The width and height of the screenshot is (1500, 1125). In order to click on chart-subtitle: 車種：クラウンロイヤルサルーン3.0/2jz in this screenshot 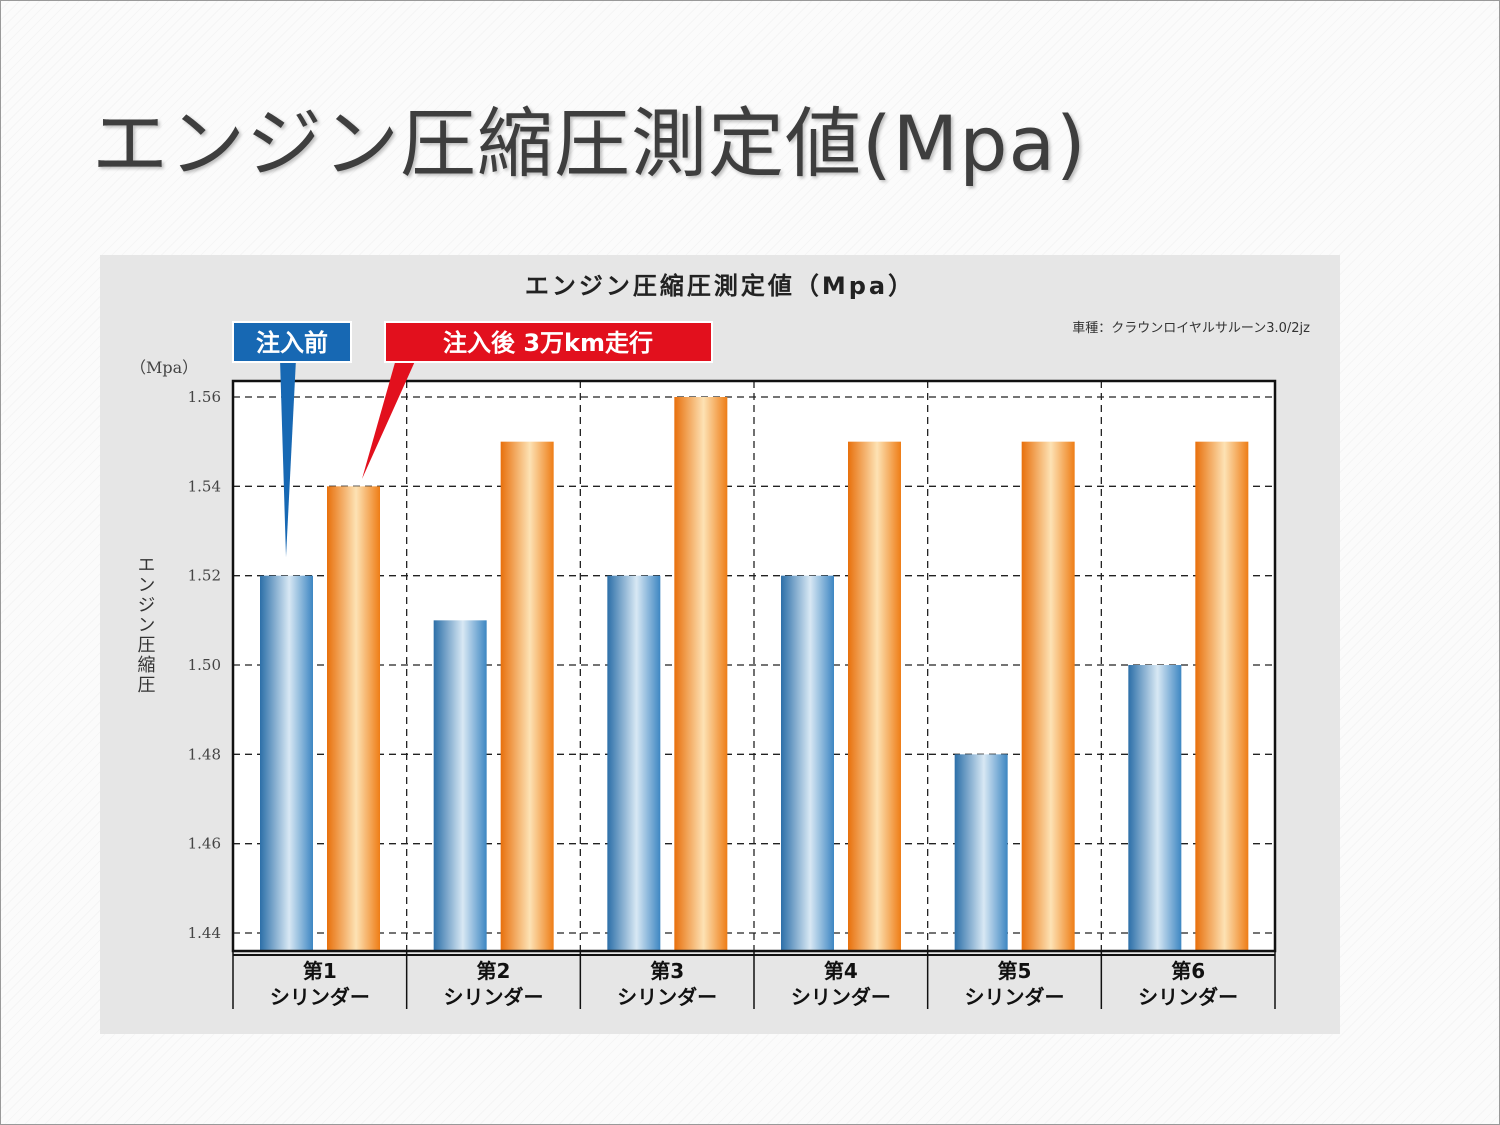, I will do `click(1191, 328)`.